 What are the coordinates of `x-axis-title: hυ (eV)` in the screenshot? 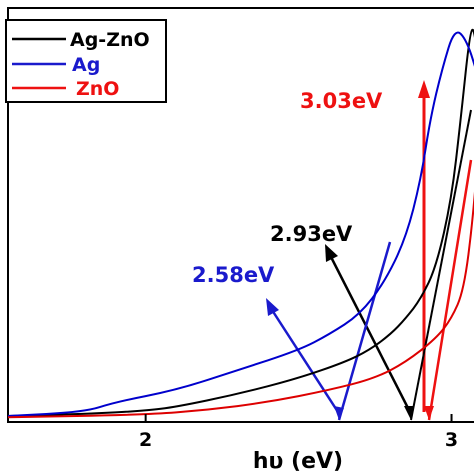 It's located at (298, 461).